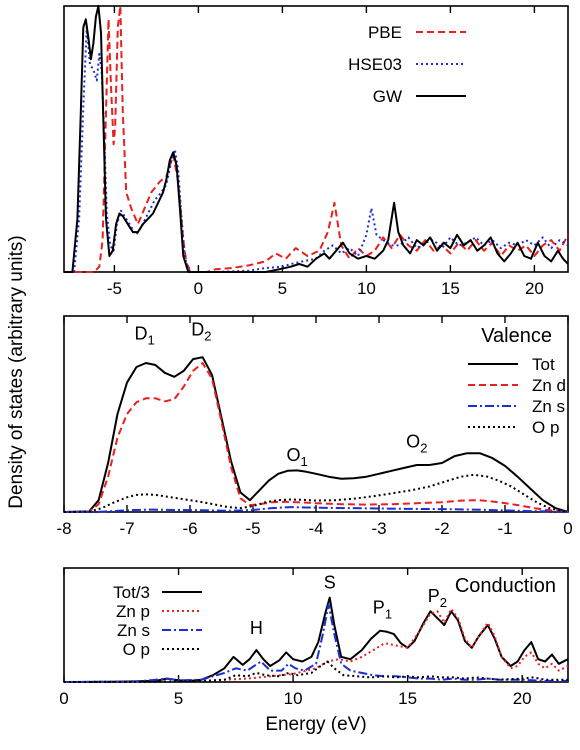 Image resolution: width=580 pixels, height=750 pixels. What do you see at coordinates (133, 611) in the screenshot?
I see `legend-label: Zn p` at bounding box center [133, 611].